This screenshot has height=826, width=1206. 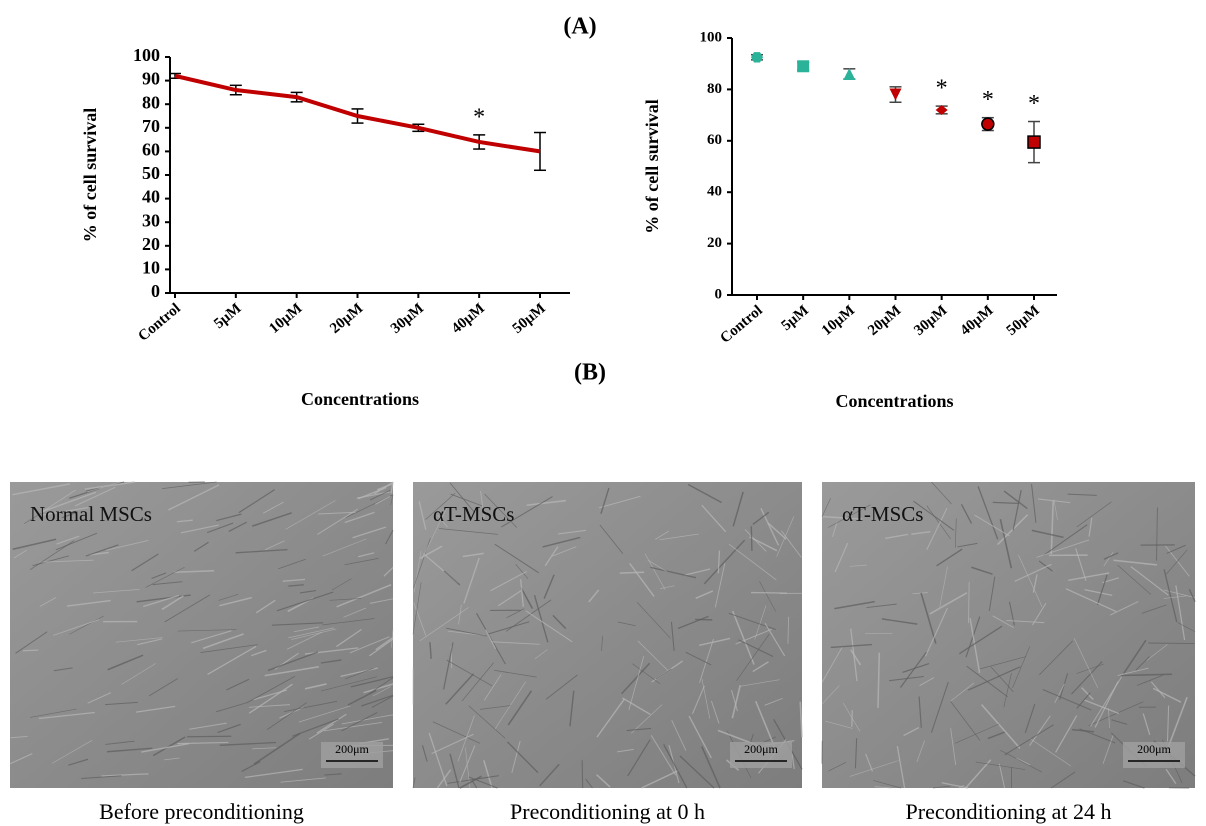 What do you see at coordinates (607, 635) in the screenshot?
I see `texture` at bounding box center [607, 635].